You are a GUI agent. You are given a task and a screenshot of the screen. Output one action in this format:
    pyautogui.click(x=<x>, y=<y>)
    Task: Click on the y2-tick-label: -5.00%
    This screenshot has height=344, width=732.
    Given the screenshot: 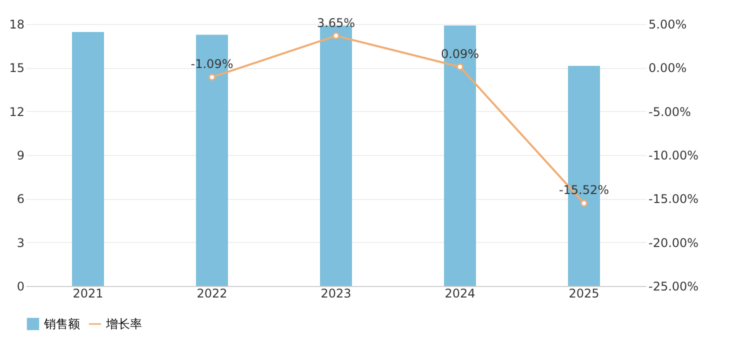 What is the action you would take?
    pyautogui.click(x=669, y=111)
    